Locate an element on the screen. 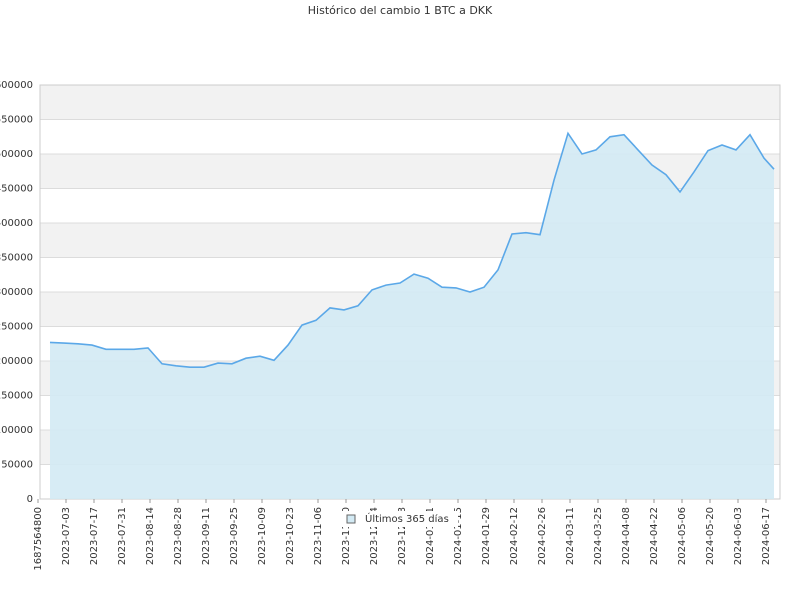 The image size is (800, 600). x-tick-label: 2023-07-31 is located at coordinates (122, 536).